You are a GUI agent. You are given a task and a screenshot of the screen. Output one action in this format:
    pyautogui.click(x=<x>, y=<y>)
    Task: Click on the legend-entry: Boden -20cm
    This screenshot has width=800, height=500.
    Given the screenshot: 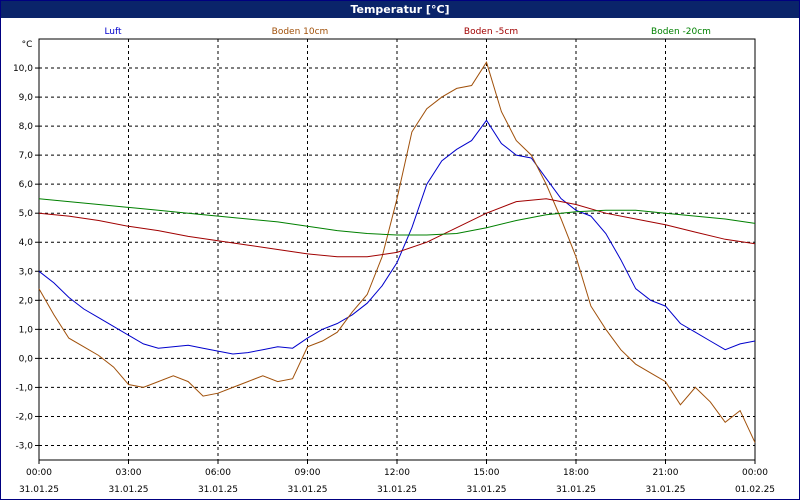 What is the action you would take?
    pyautogui.click(x=681, y=32)
    